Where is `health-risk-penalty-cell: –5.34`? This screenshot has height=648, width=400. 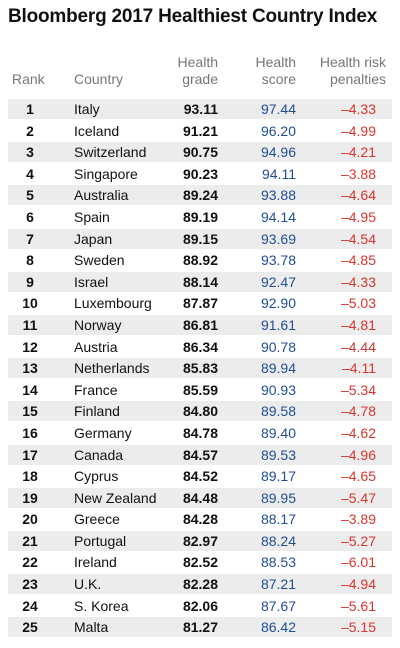
health-risk-penalty-cell: –5.34 is located at coordinates (358, 389).